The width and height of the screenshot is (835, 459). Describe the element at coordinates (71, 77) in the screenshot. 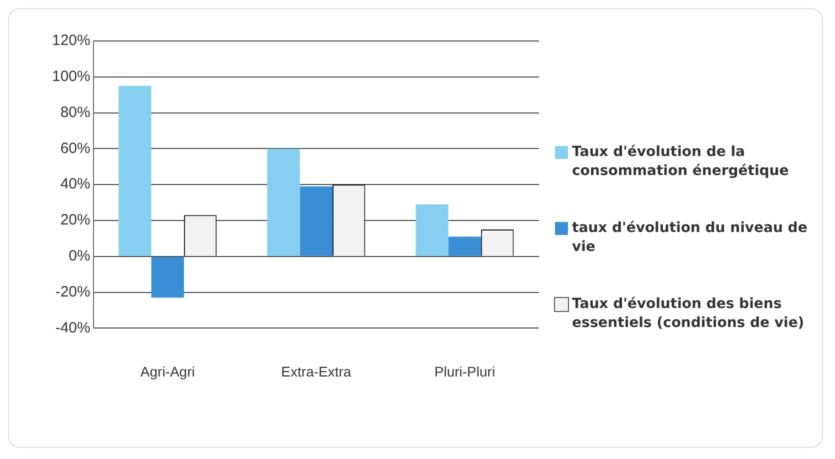

I see `y-tick-label: 100%` at that location.